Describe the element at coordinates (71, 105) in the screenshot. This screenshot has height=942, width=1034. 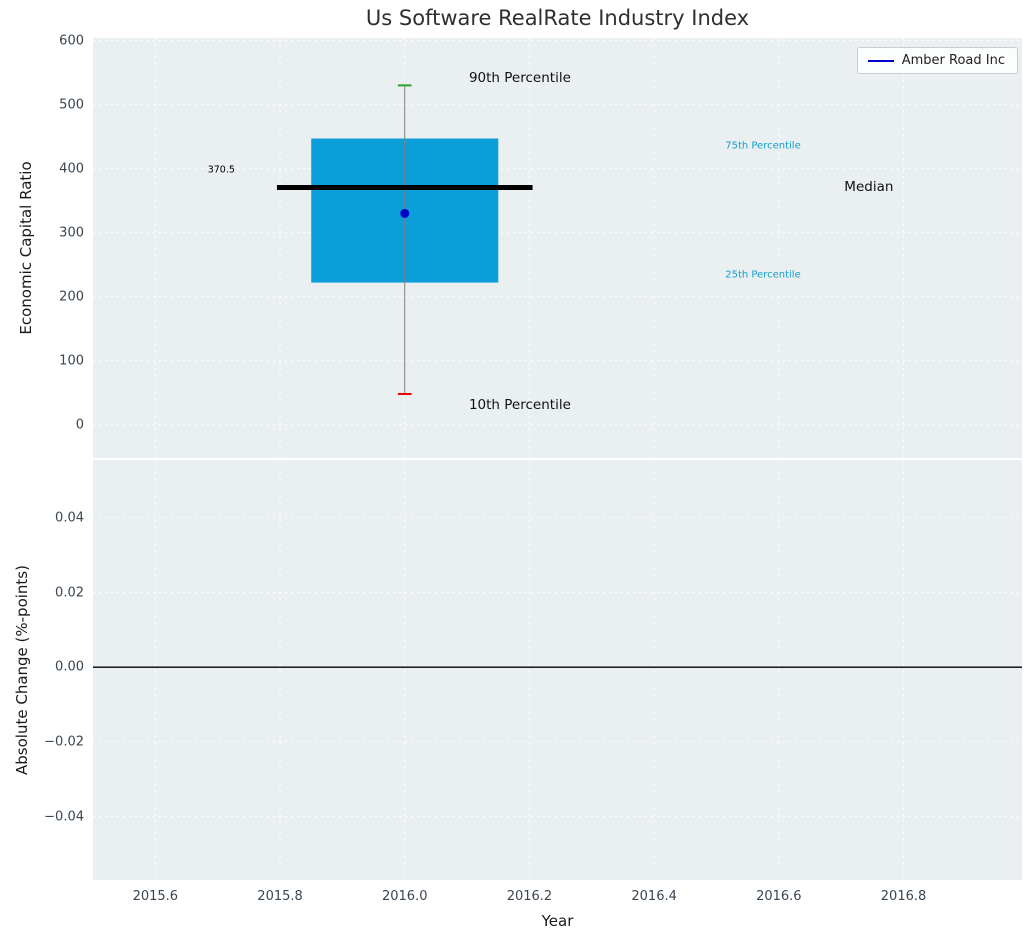
I see `y-tick-label: 500` at that location.